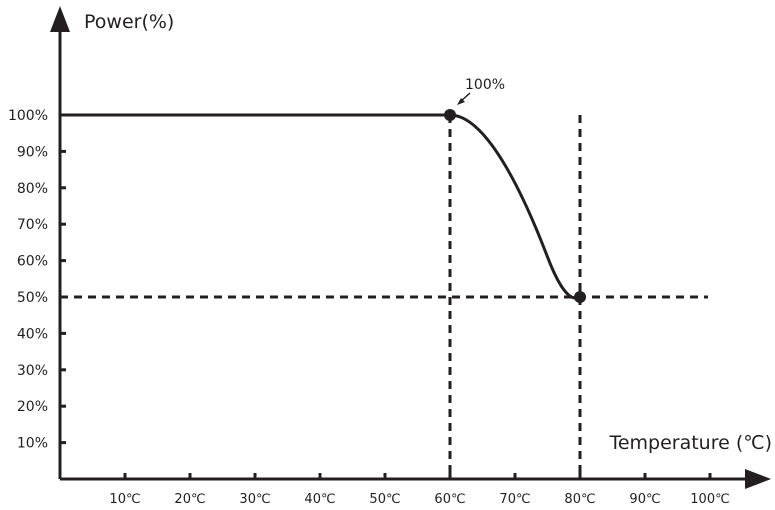  I want to click on x-tick-label: 80℃, so click(579, 499).